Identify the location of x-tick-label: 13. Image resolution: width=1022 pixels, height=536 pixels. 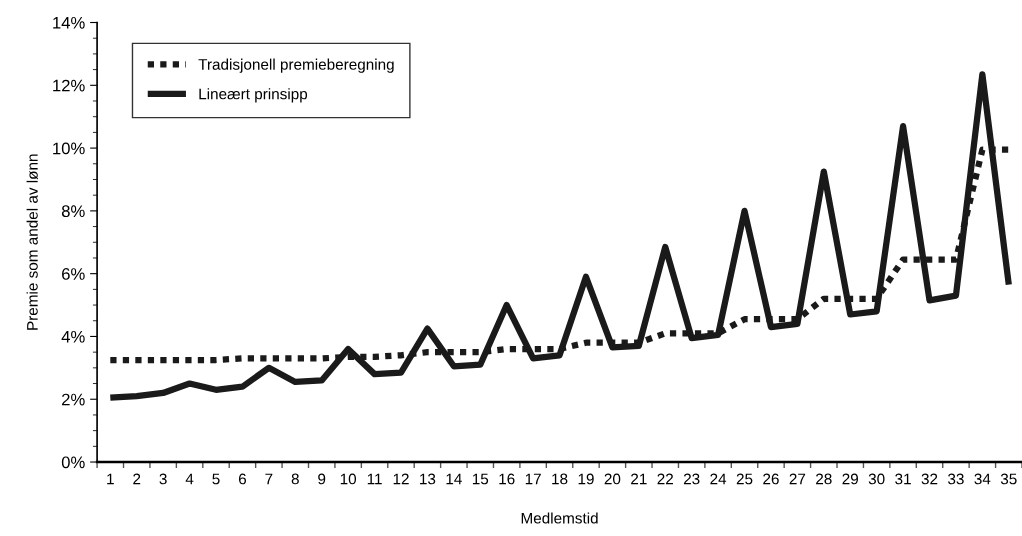
(428, 479).